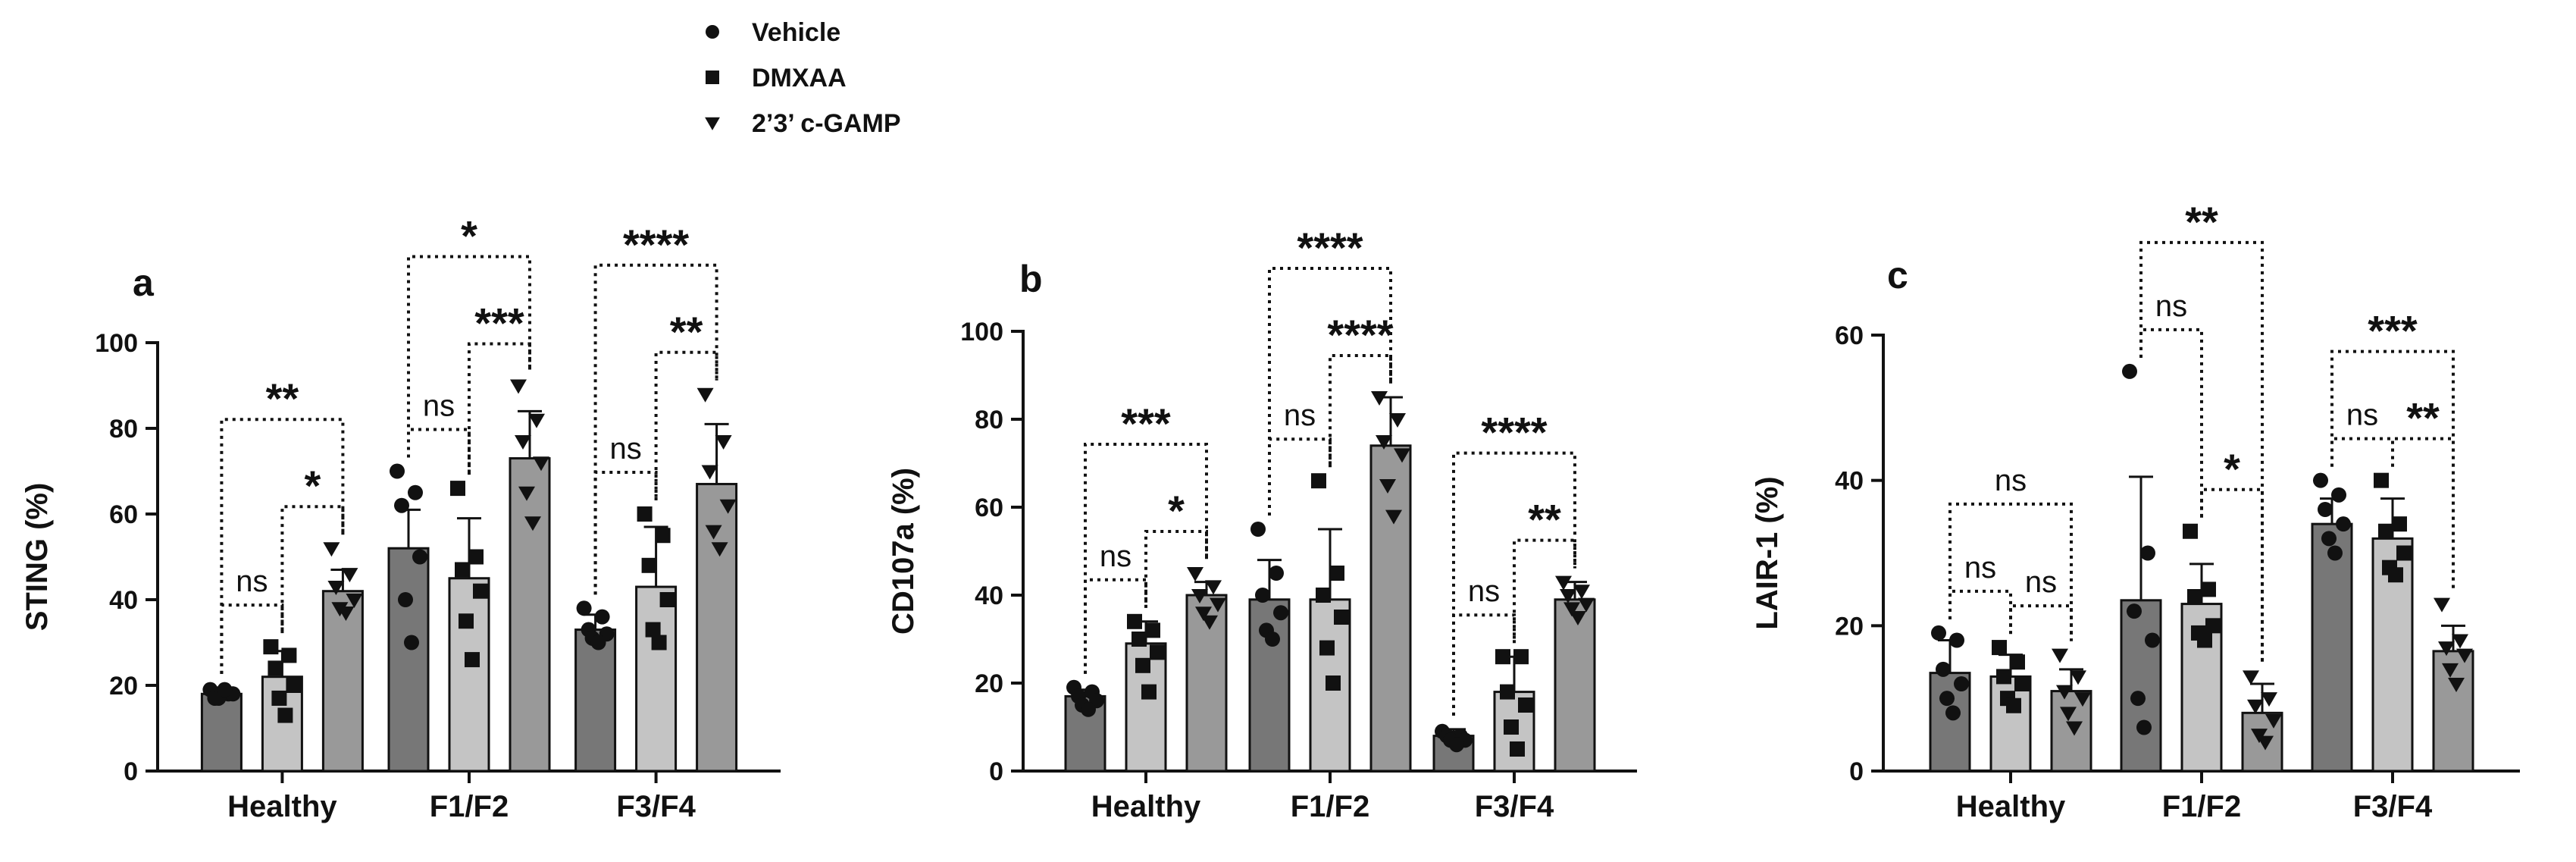  I want to click on panel-letter: c, so click(1898, 275).